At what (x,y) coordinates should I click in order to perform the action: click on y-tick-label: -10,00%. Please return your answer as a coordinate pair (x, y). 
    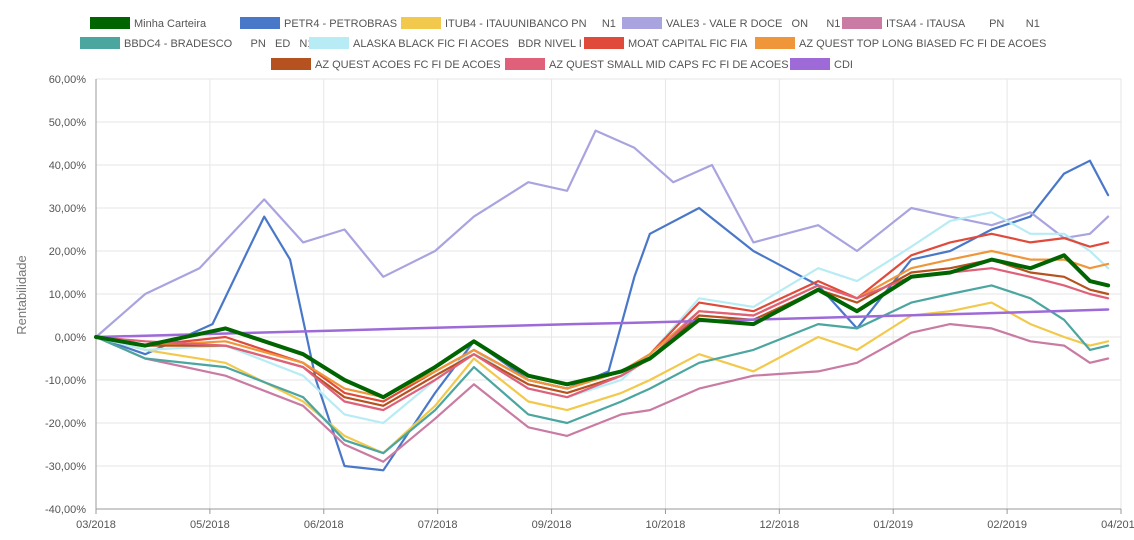
    Looking at the image, I should click on (65, 381).